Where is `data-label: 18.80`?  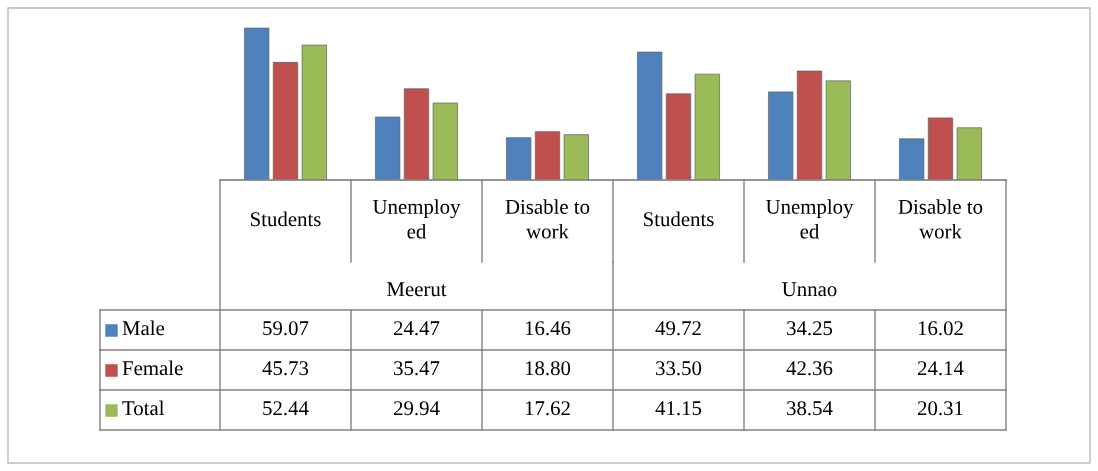 data-label: 18.80 is located at coordinates (548, 368).